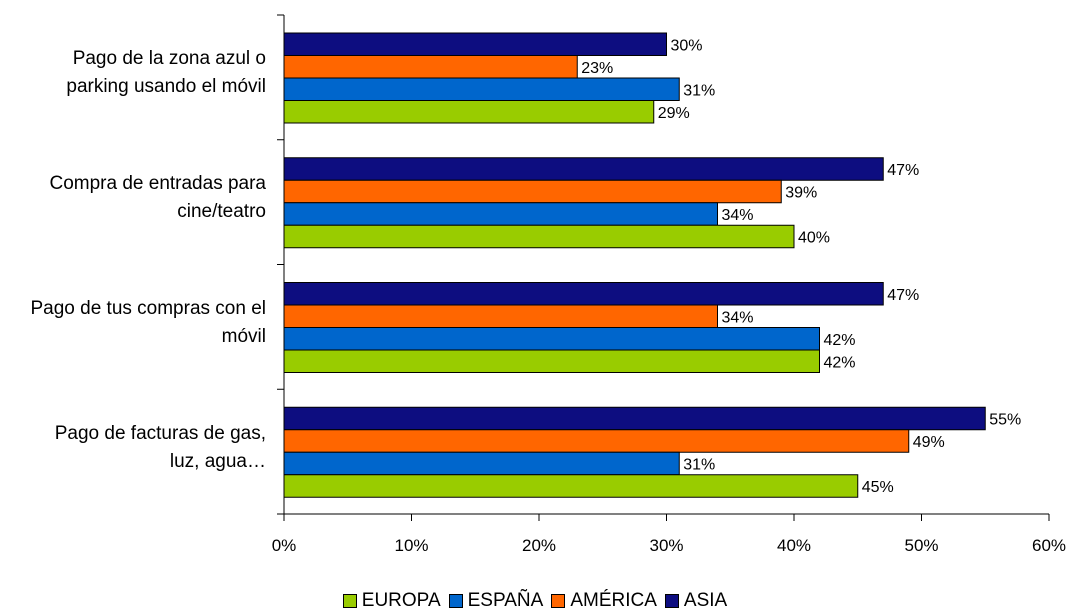 Image resolution: width=1070 pixels, height=614 pixels. What do you see at coordinates (166, 87) in the screenshot?
I see `category-label-line: parking usando el móvil` at bounding box center [166, 87].